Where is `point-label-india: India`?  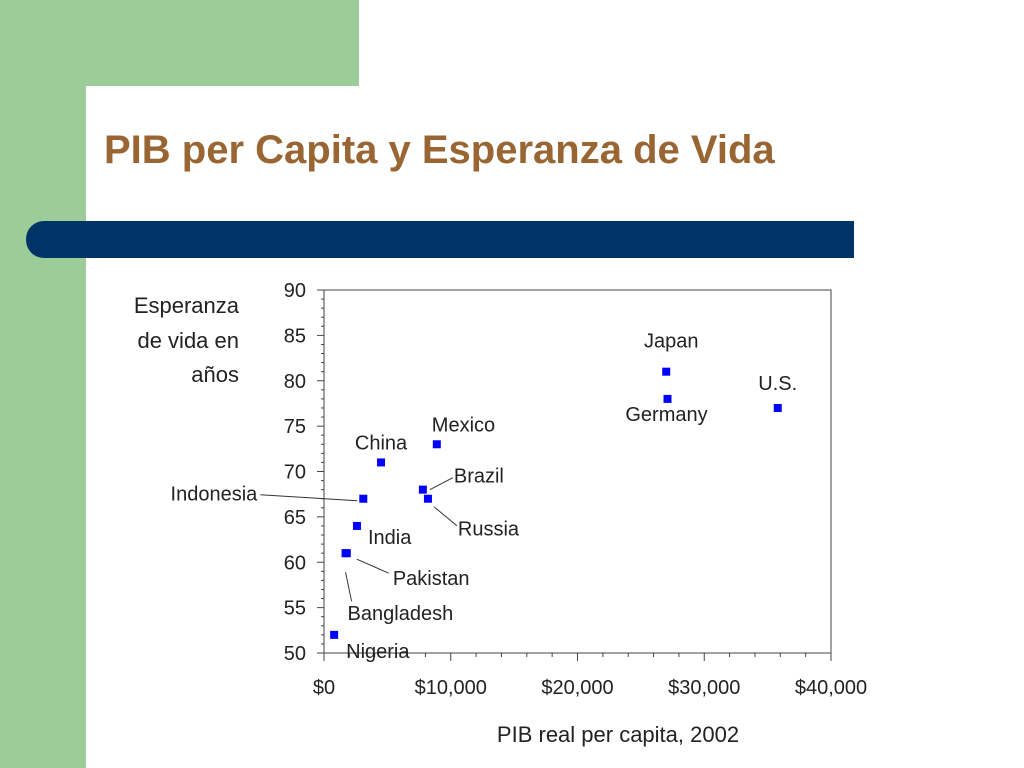 point-label-india: India is located at coordinates (390, 538).